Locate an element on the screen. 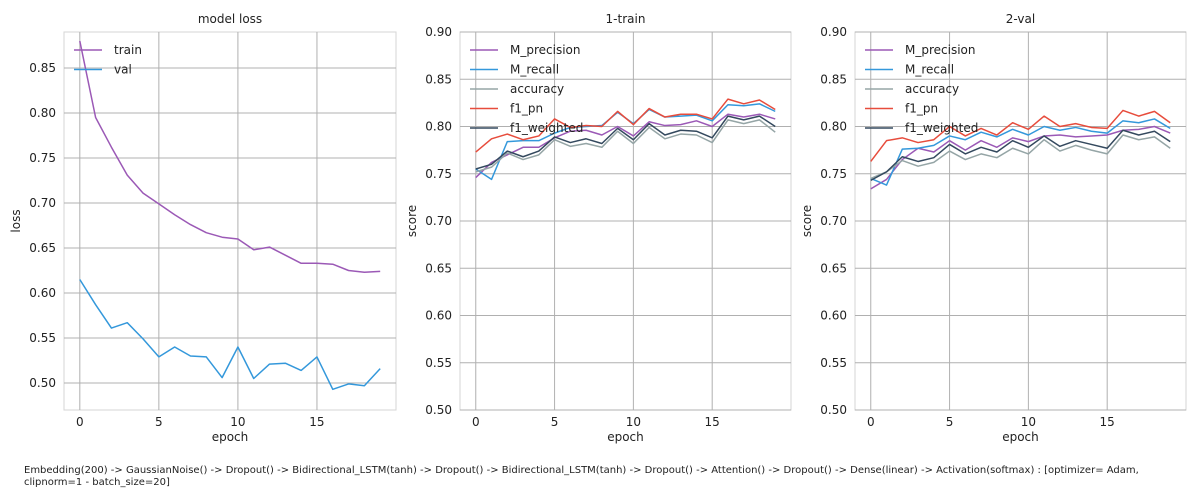 This screenshot has width=1200, height=500. legend-label: val is located at coordinates (123, 70).